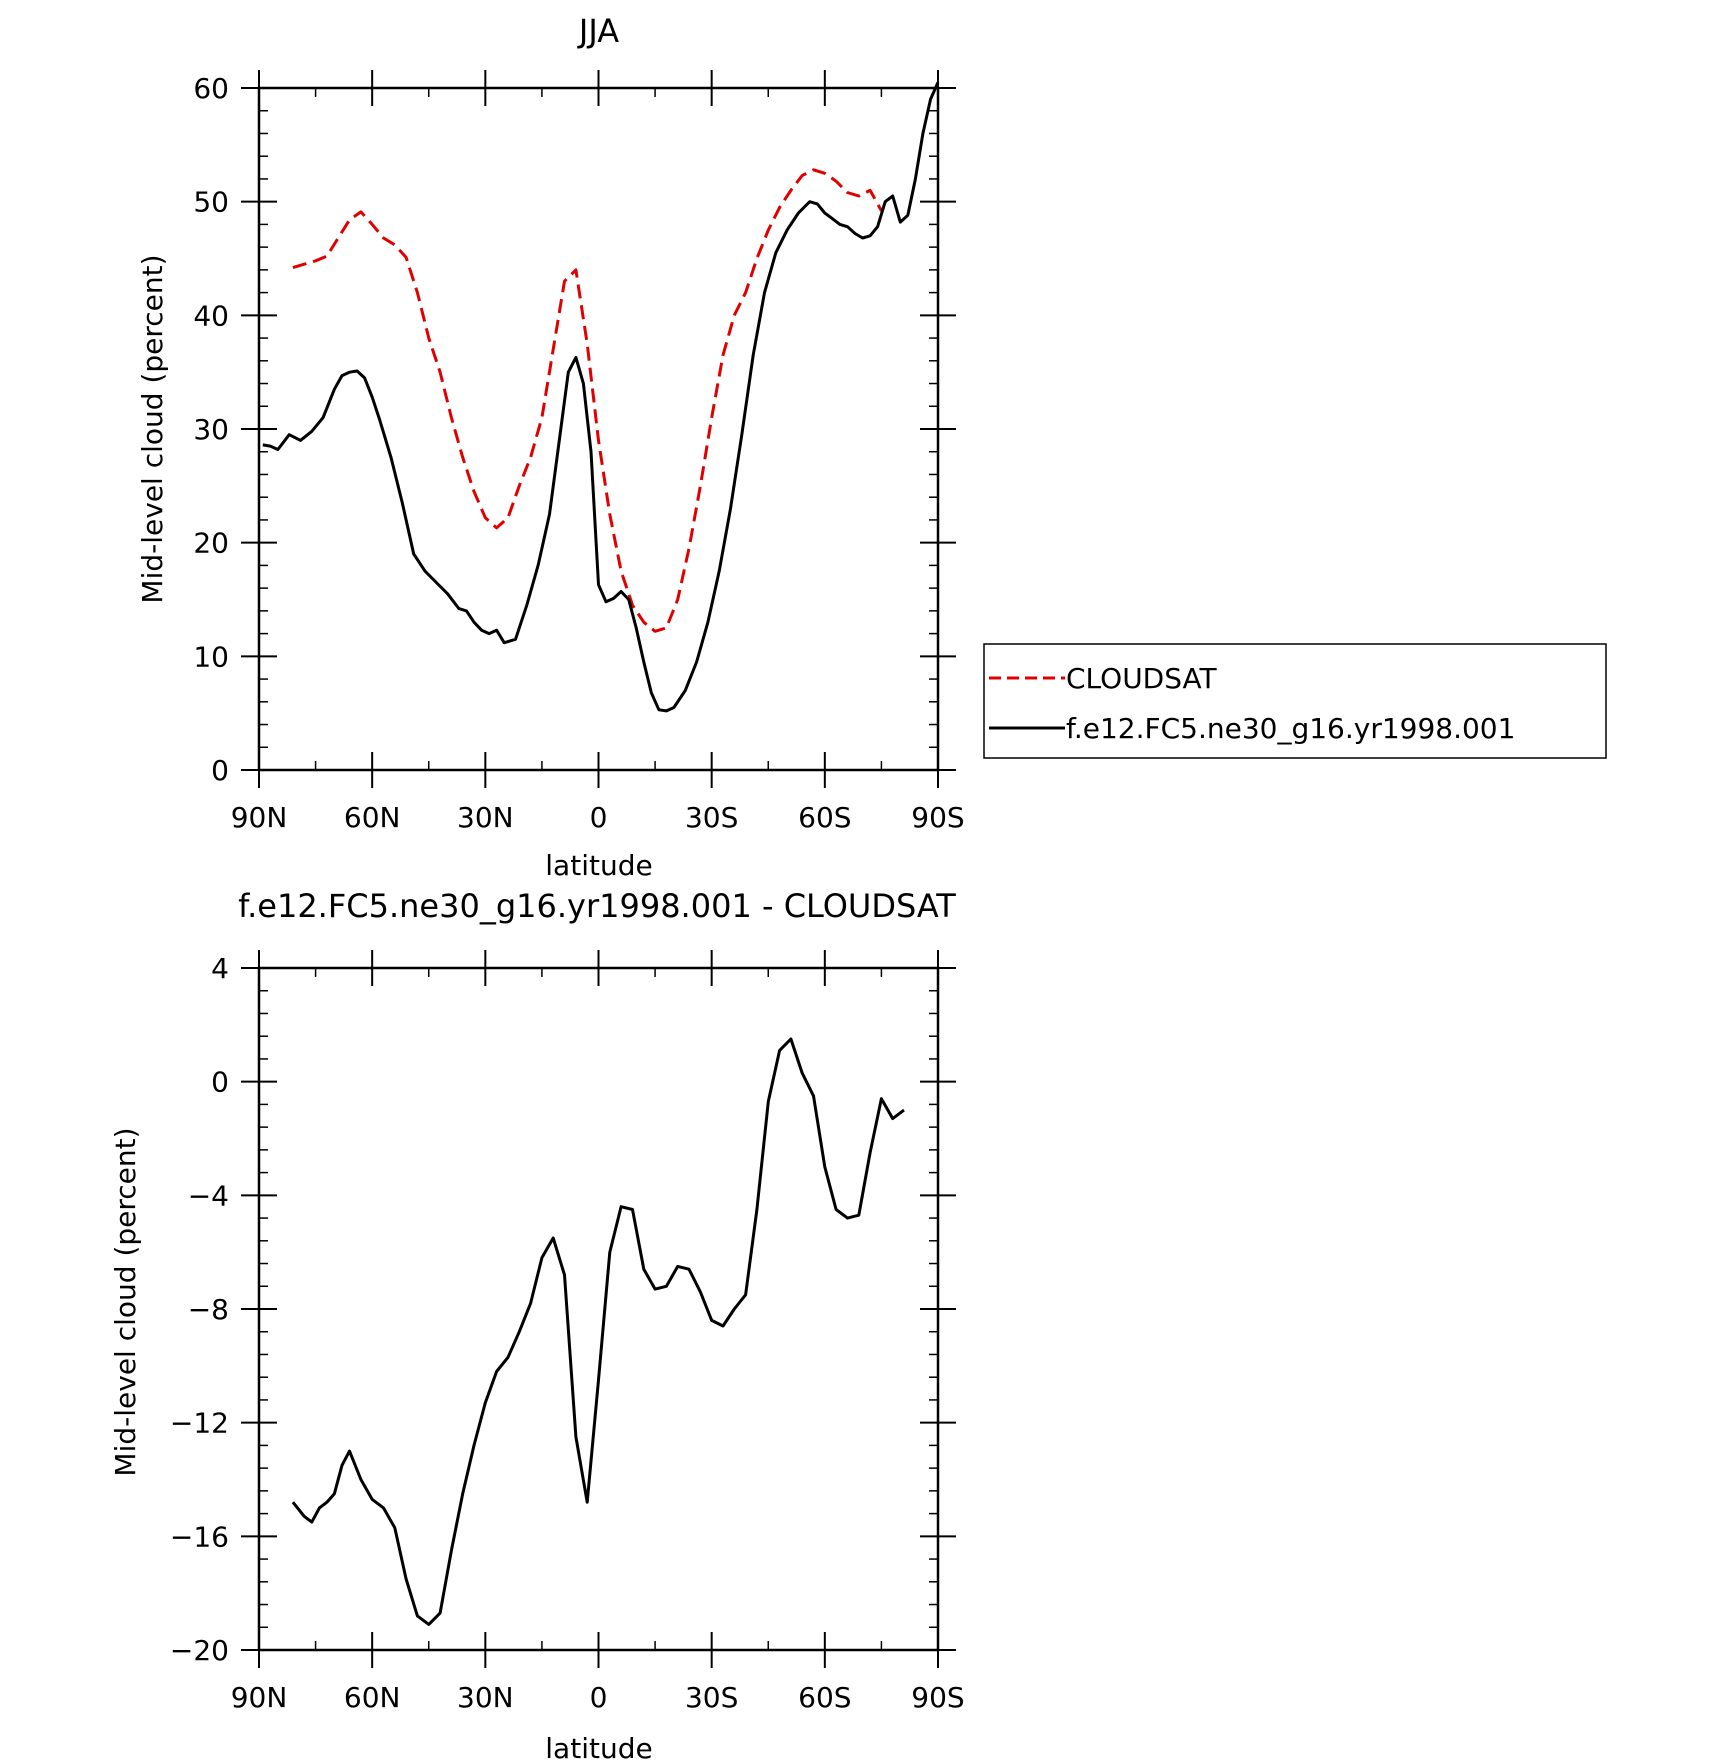 The image size is (1710, 1762). I want to click on y-tick-label: 50, so click(211, 202).